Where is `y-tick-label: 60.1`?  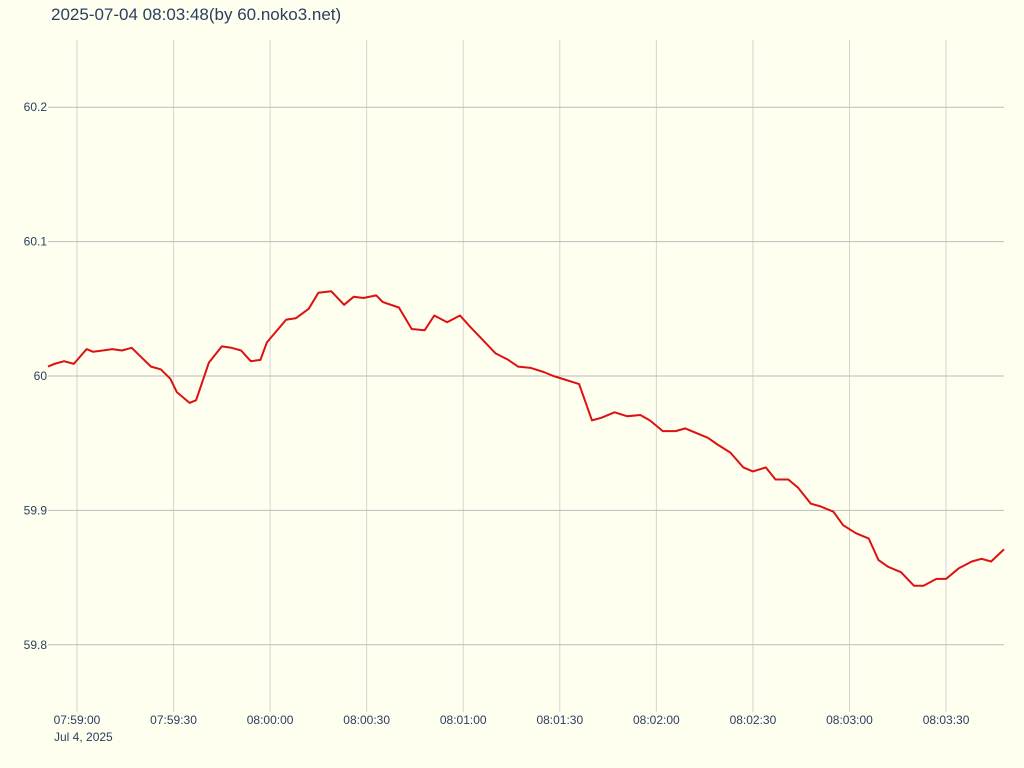 y-tick-label: 60.1 is located at coordinates (36, 242).